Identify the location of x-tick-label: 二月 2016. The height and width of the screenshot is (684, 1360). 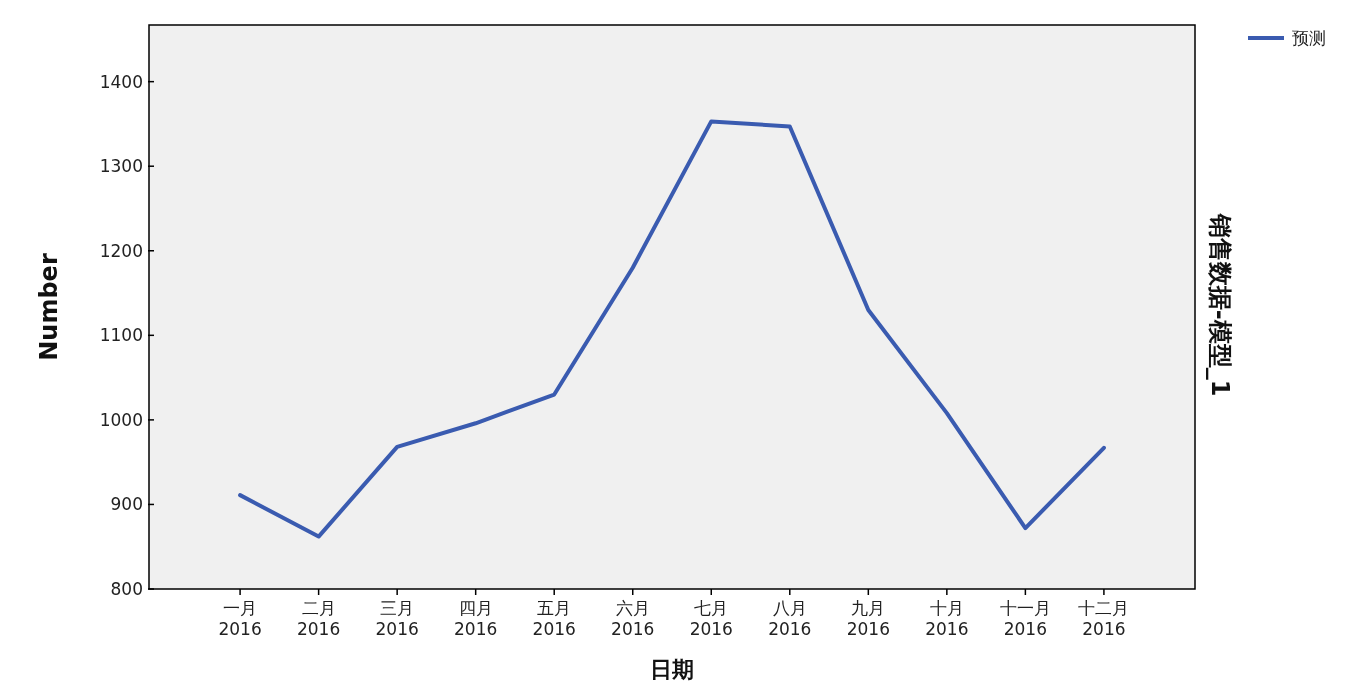
(318, 618).